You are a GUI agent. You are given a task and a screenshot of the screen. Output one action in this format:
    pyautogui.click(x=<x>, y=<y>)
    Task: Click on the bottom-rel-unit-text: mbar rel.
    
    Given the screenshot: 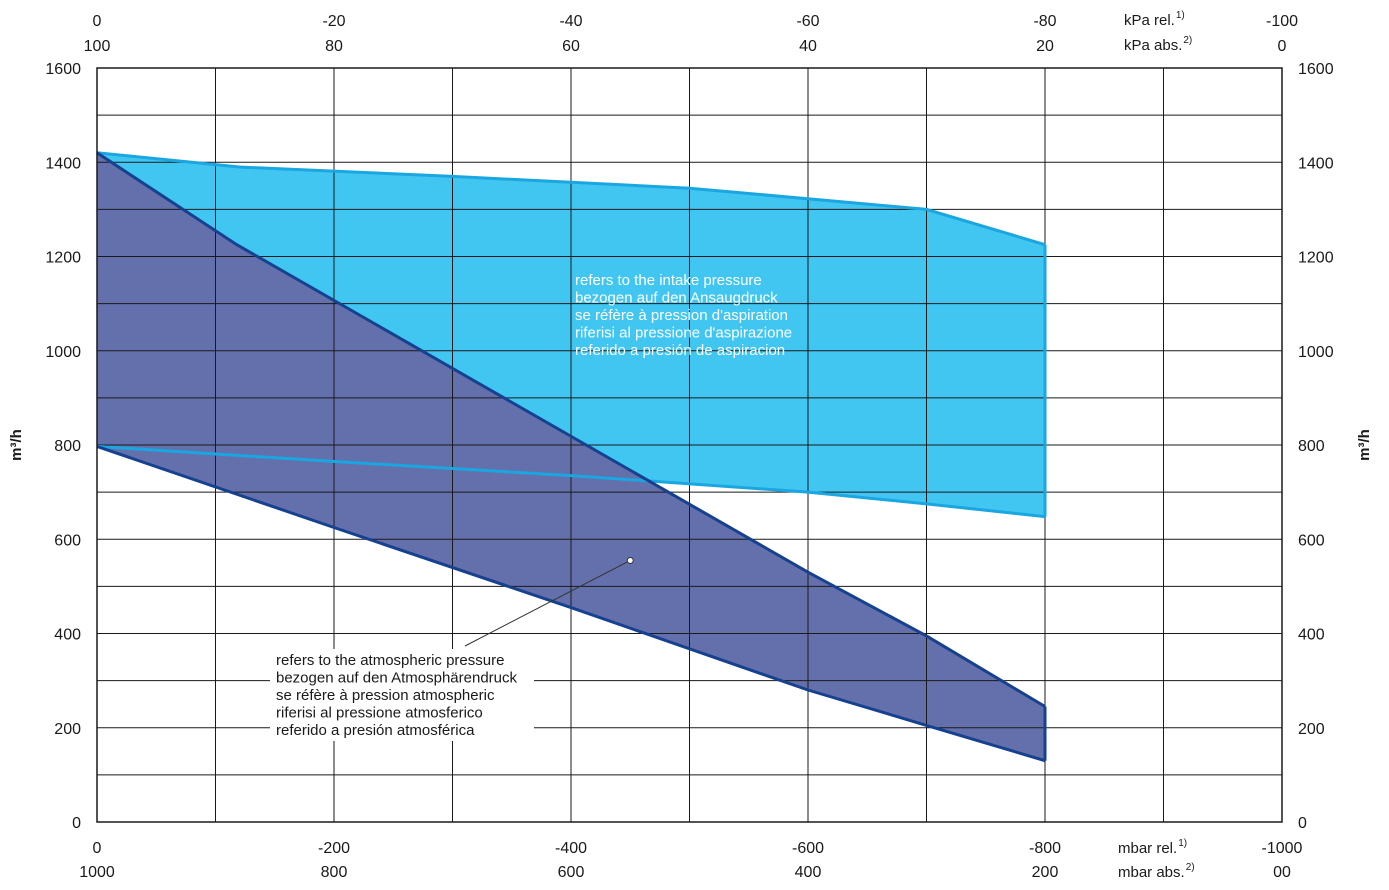 What is the action you would take?
    pyautogui.click(x=1147, y=848)
    